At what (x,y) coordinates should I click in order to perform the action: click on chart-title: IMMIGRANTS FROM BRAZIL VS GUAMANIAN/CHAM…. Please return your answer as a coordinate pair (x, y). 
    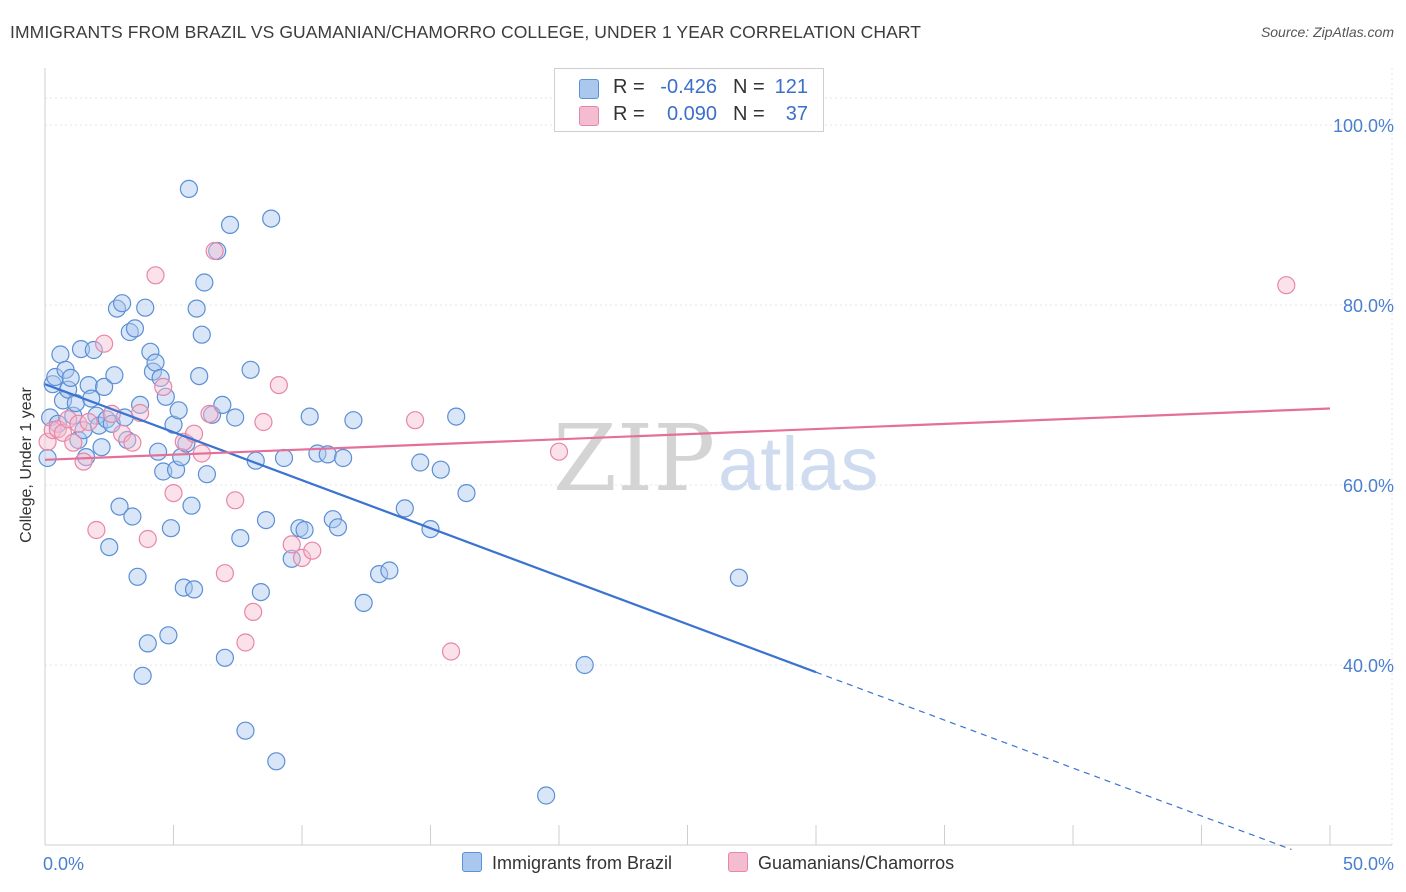
    Looking at the image, I should click on (466, 32).